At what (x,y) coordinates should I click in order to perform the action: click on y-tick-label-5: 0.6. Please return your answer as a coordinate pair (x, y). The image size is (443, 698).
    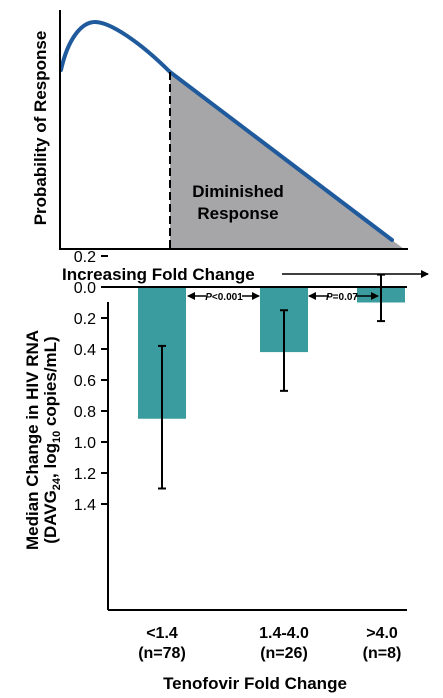
    Looking at the image, I should click on (85, 381).